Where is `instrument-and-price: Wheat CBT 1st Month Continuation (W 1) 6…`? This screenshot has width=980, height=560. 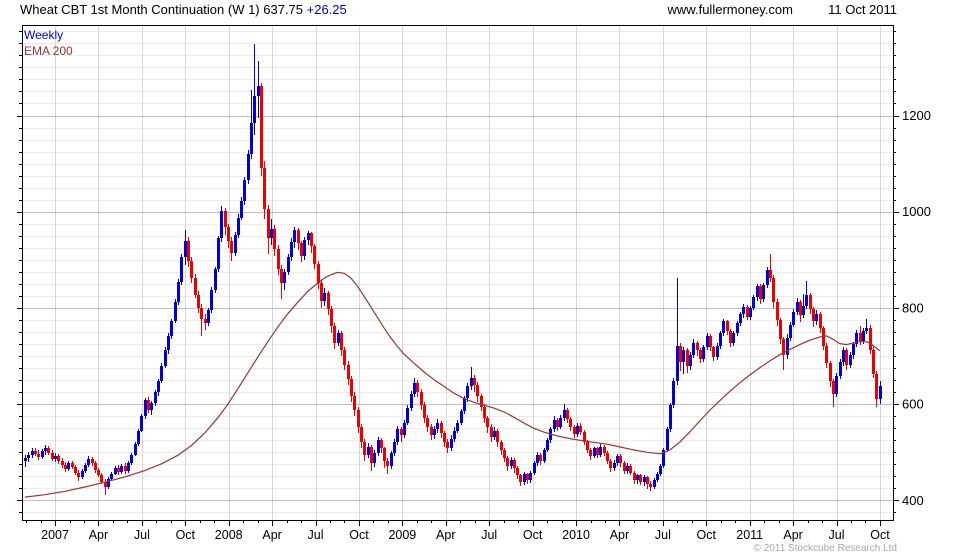
instrument-and-price: Wheat CBT 1st Month Continuation (W 1) 6… is located at coordinates (162, 9).